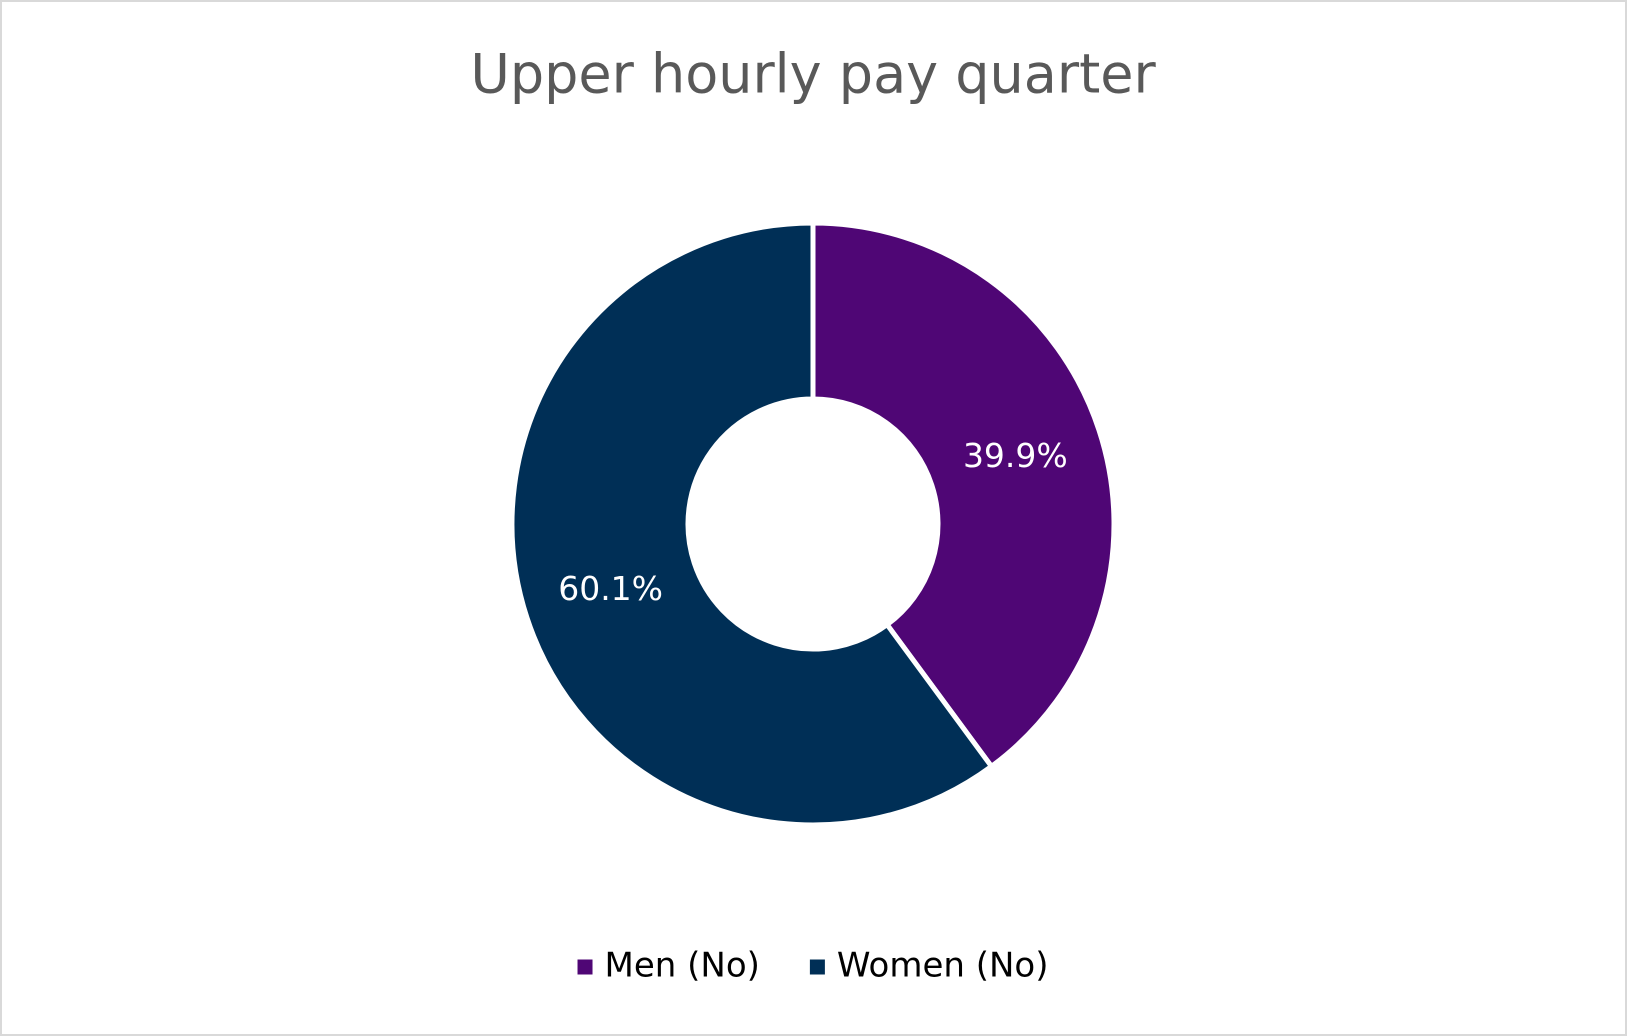 This screenshot has height=1036, width=1627. Describe the element at coordinates (963, 495) in the screenshot. I see `donut-slice` at that location.